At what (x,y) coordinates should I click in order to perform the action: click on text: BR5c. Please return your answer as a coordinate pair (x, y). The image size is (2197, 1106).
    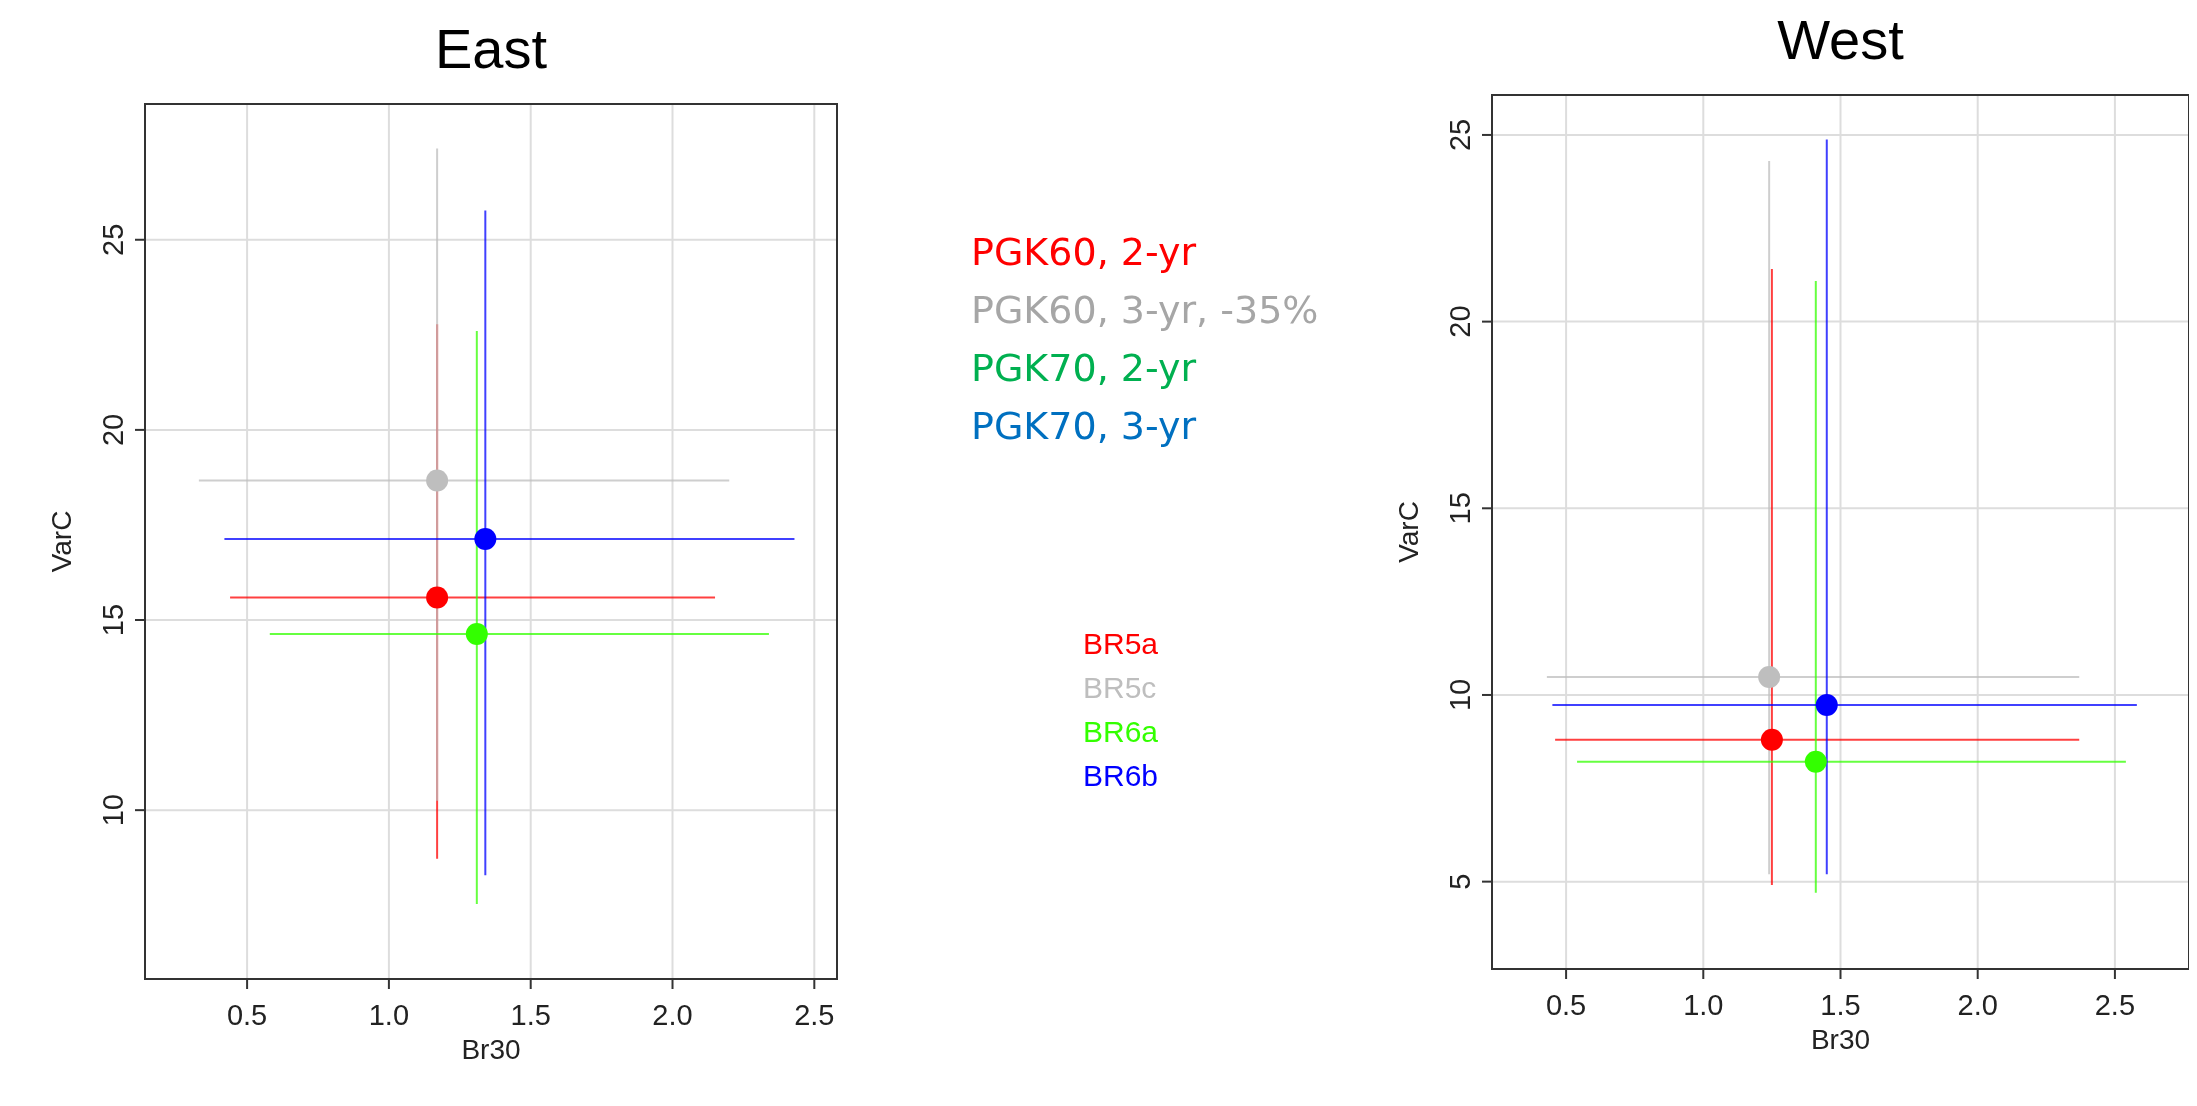
    Looking at the image, I should click on (1120, 687).